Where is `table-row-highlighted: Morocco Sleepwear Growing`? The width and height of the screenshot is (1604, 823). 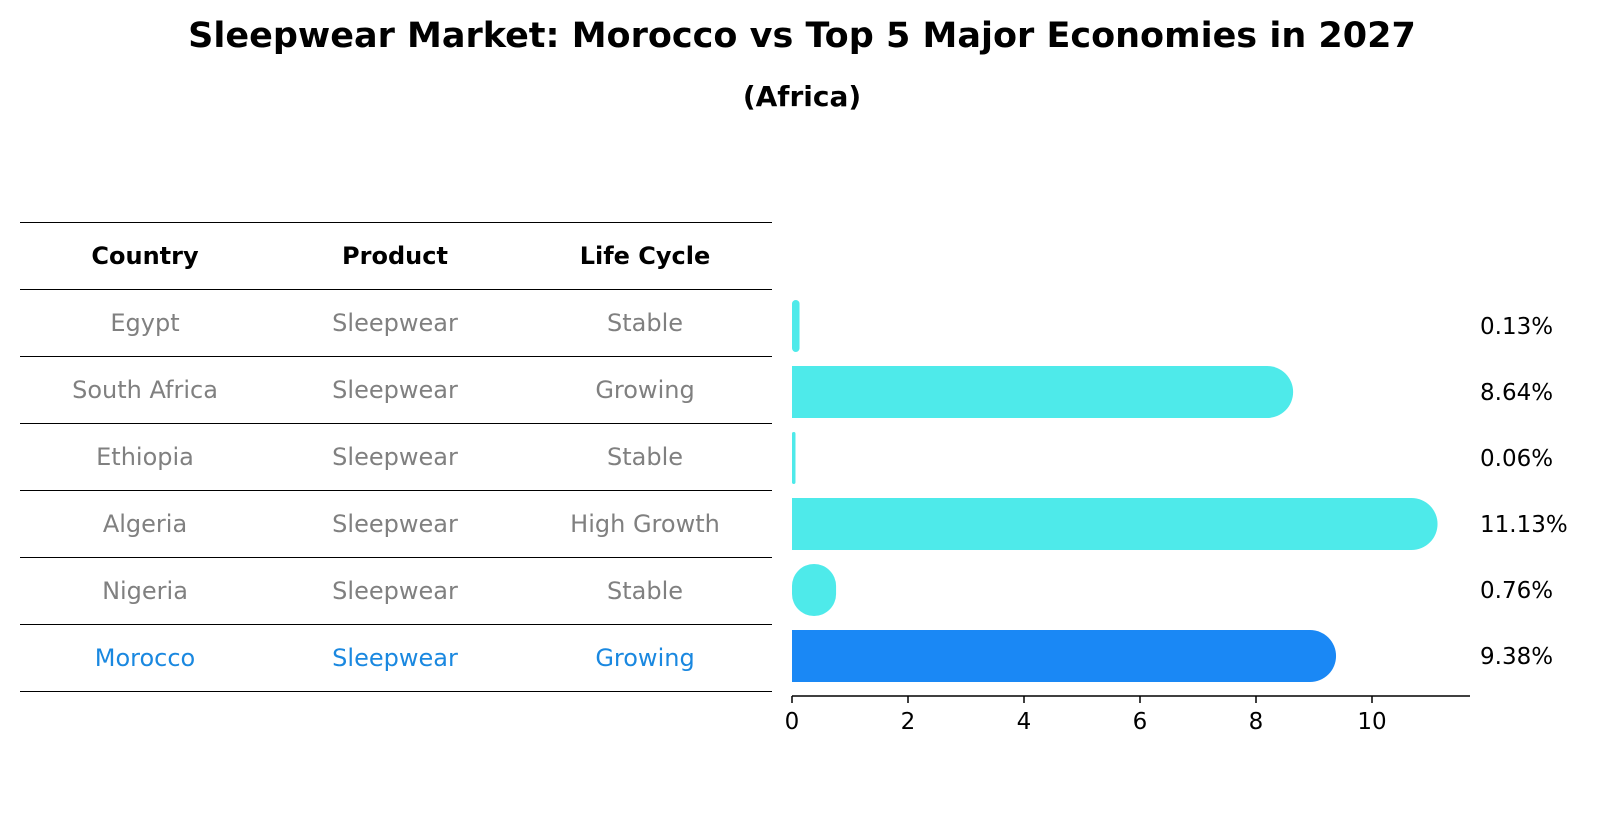
table-row-highlighted: Morocco Sleepwear Growing is located at coordinates (396, 658).